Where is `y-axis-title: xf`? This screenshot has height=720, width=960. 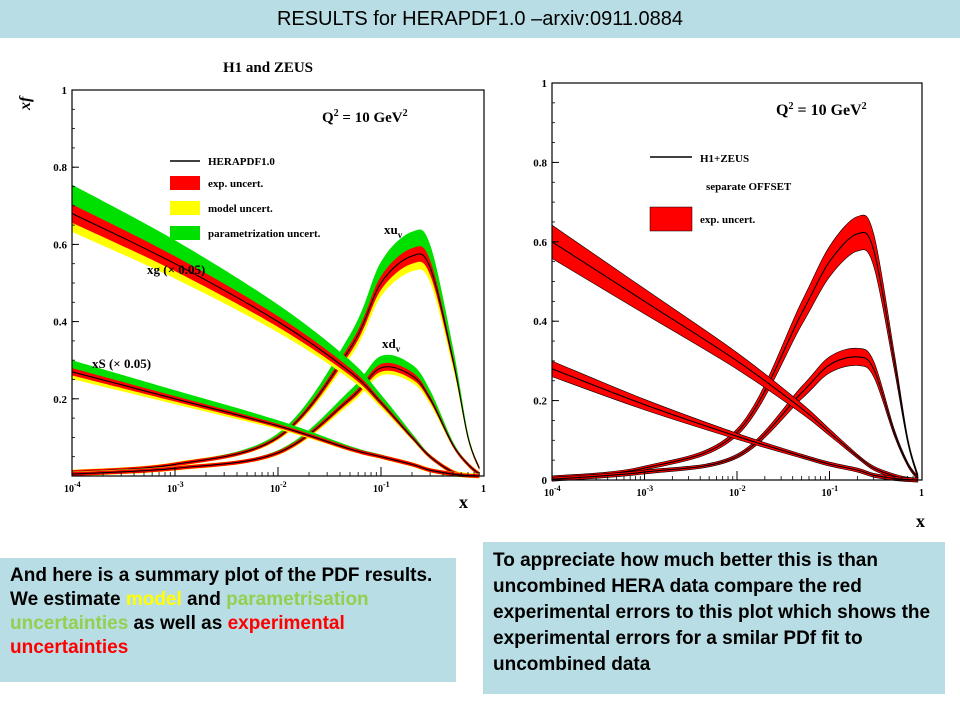 y-axis-title: xf is located at coordinates (25, 103).